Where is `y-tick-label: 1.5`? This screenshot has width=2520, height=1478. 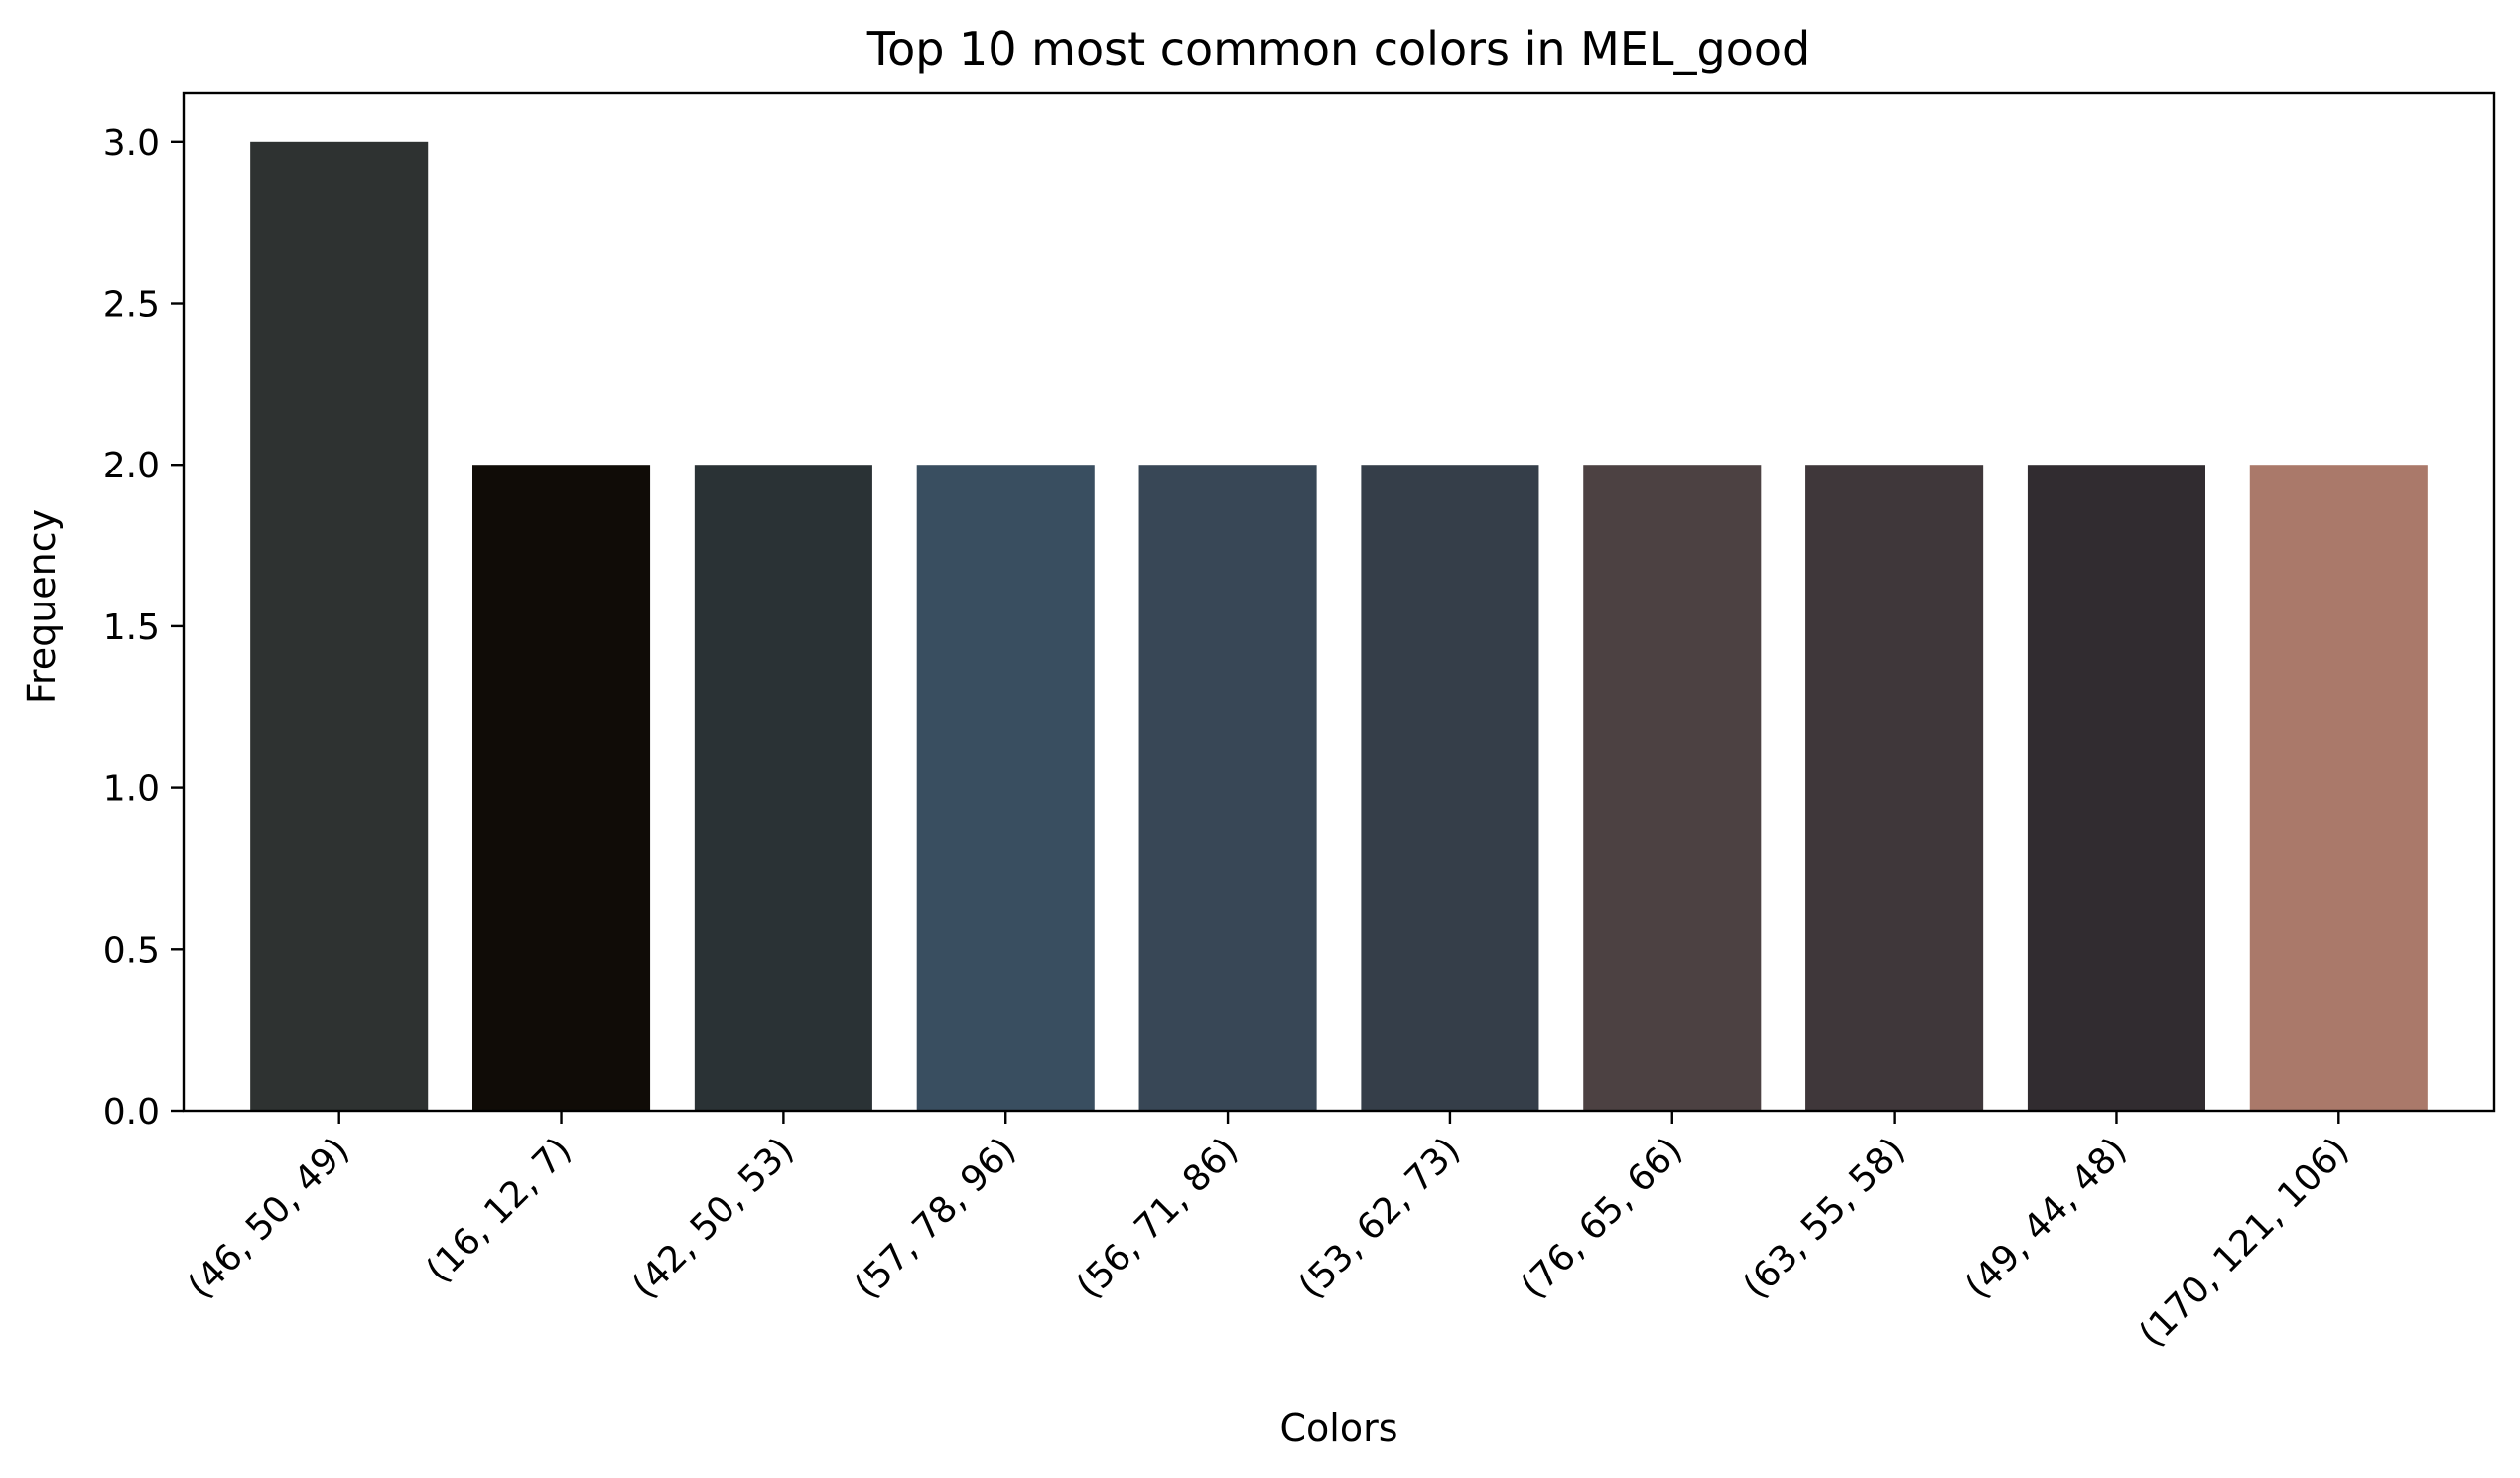
y-tick-label: 1.5 is located at coordinates (131, 628).